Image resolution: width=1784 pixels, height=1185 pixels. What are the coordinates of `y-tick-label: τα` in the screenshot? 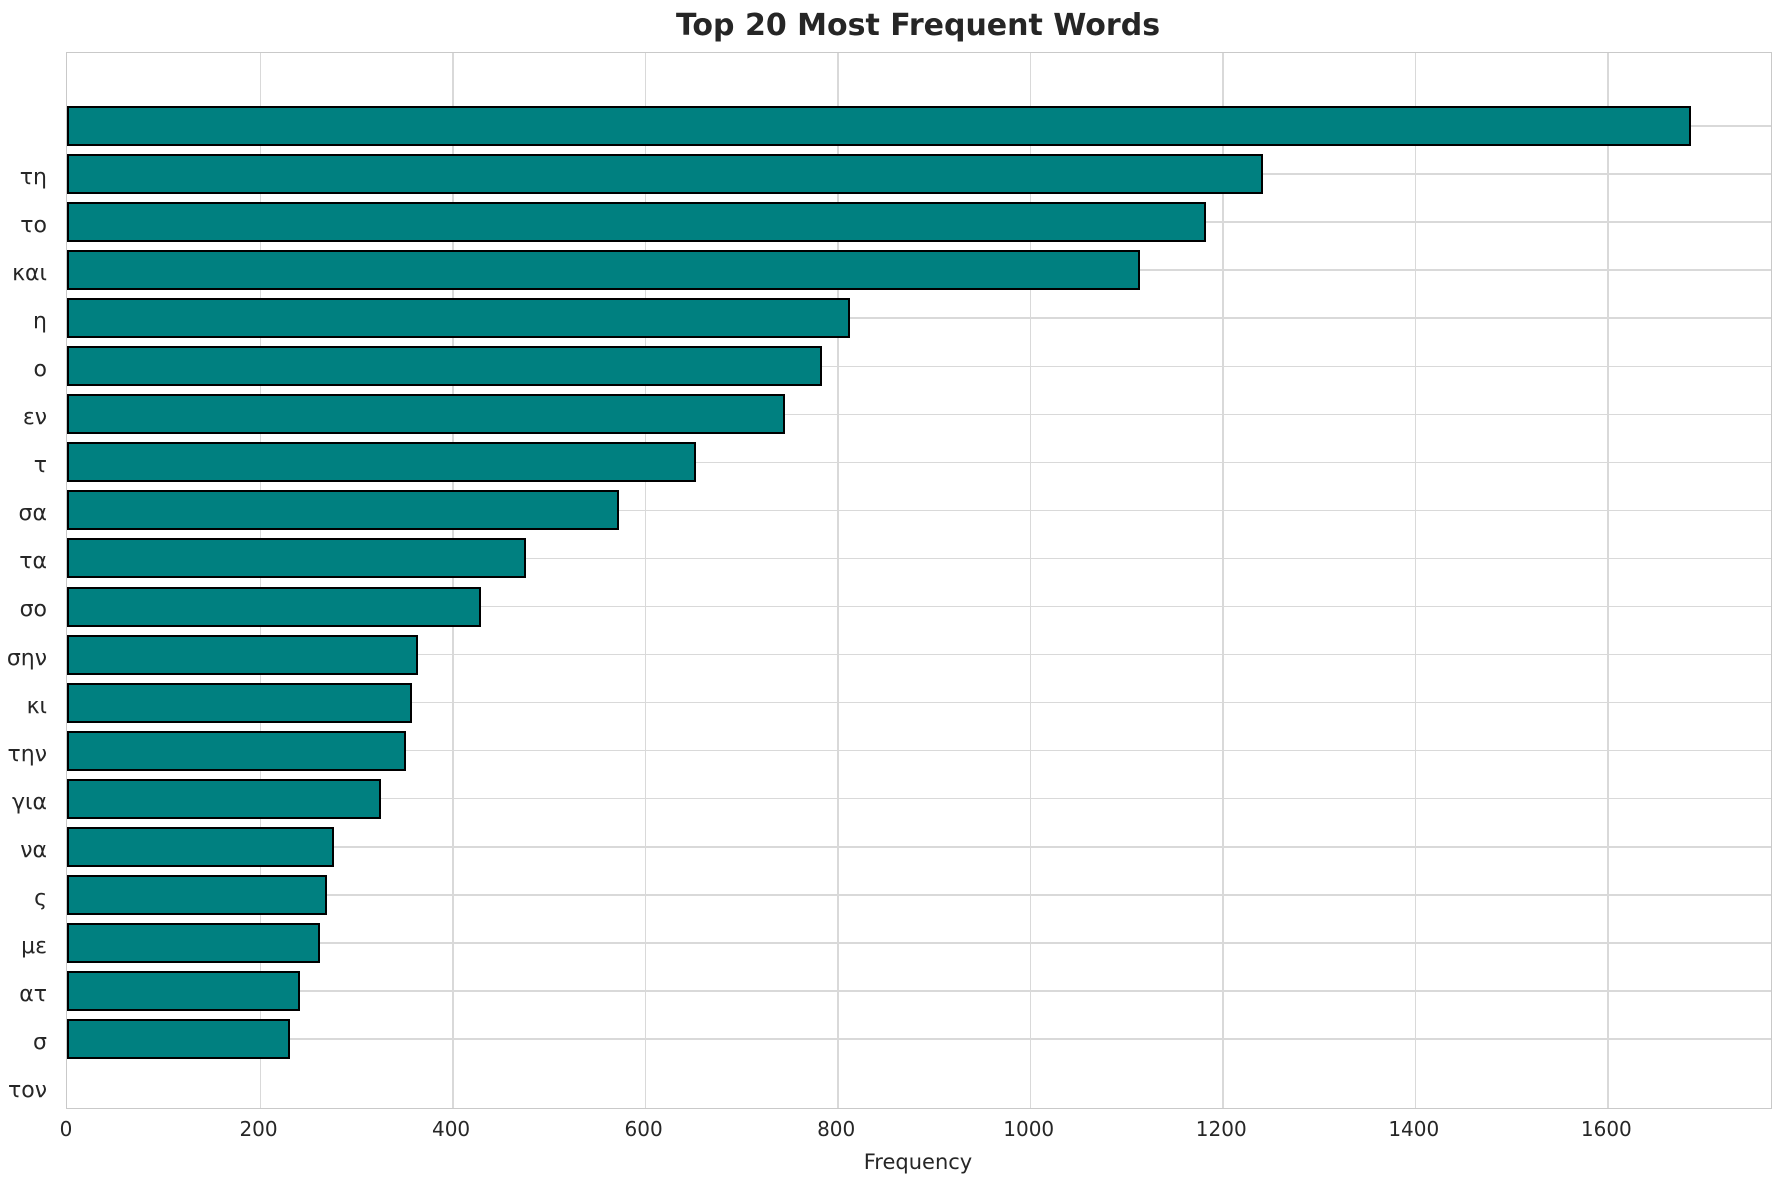 It's located at (33, 562).